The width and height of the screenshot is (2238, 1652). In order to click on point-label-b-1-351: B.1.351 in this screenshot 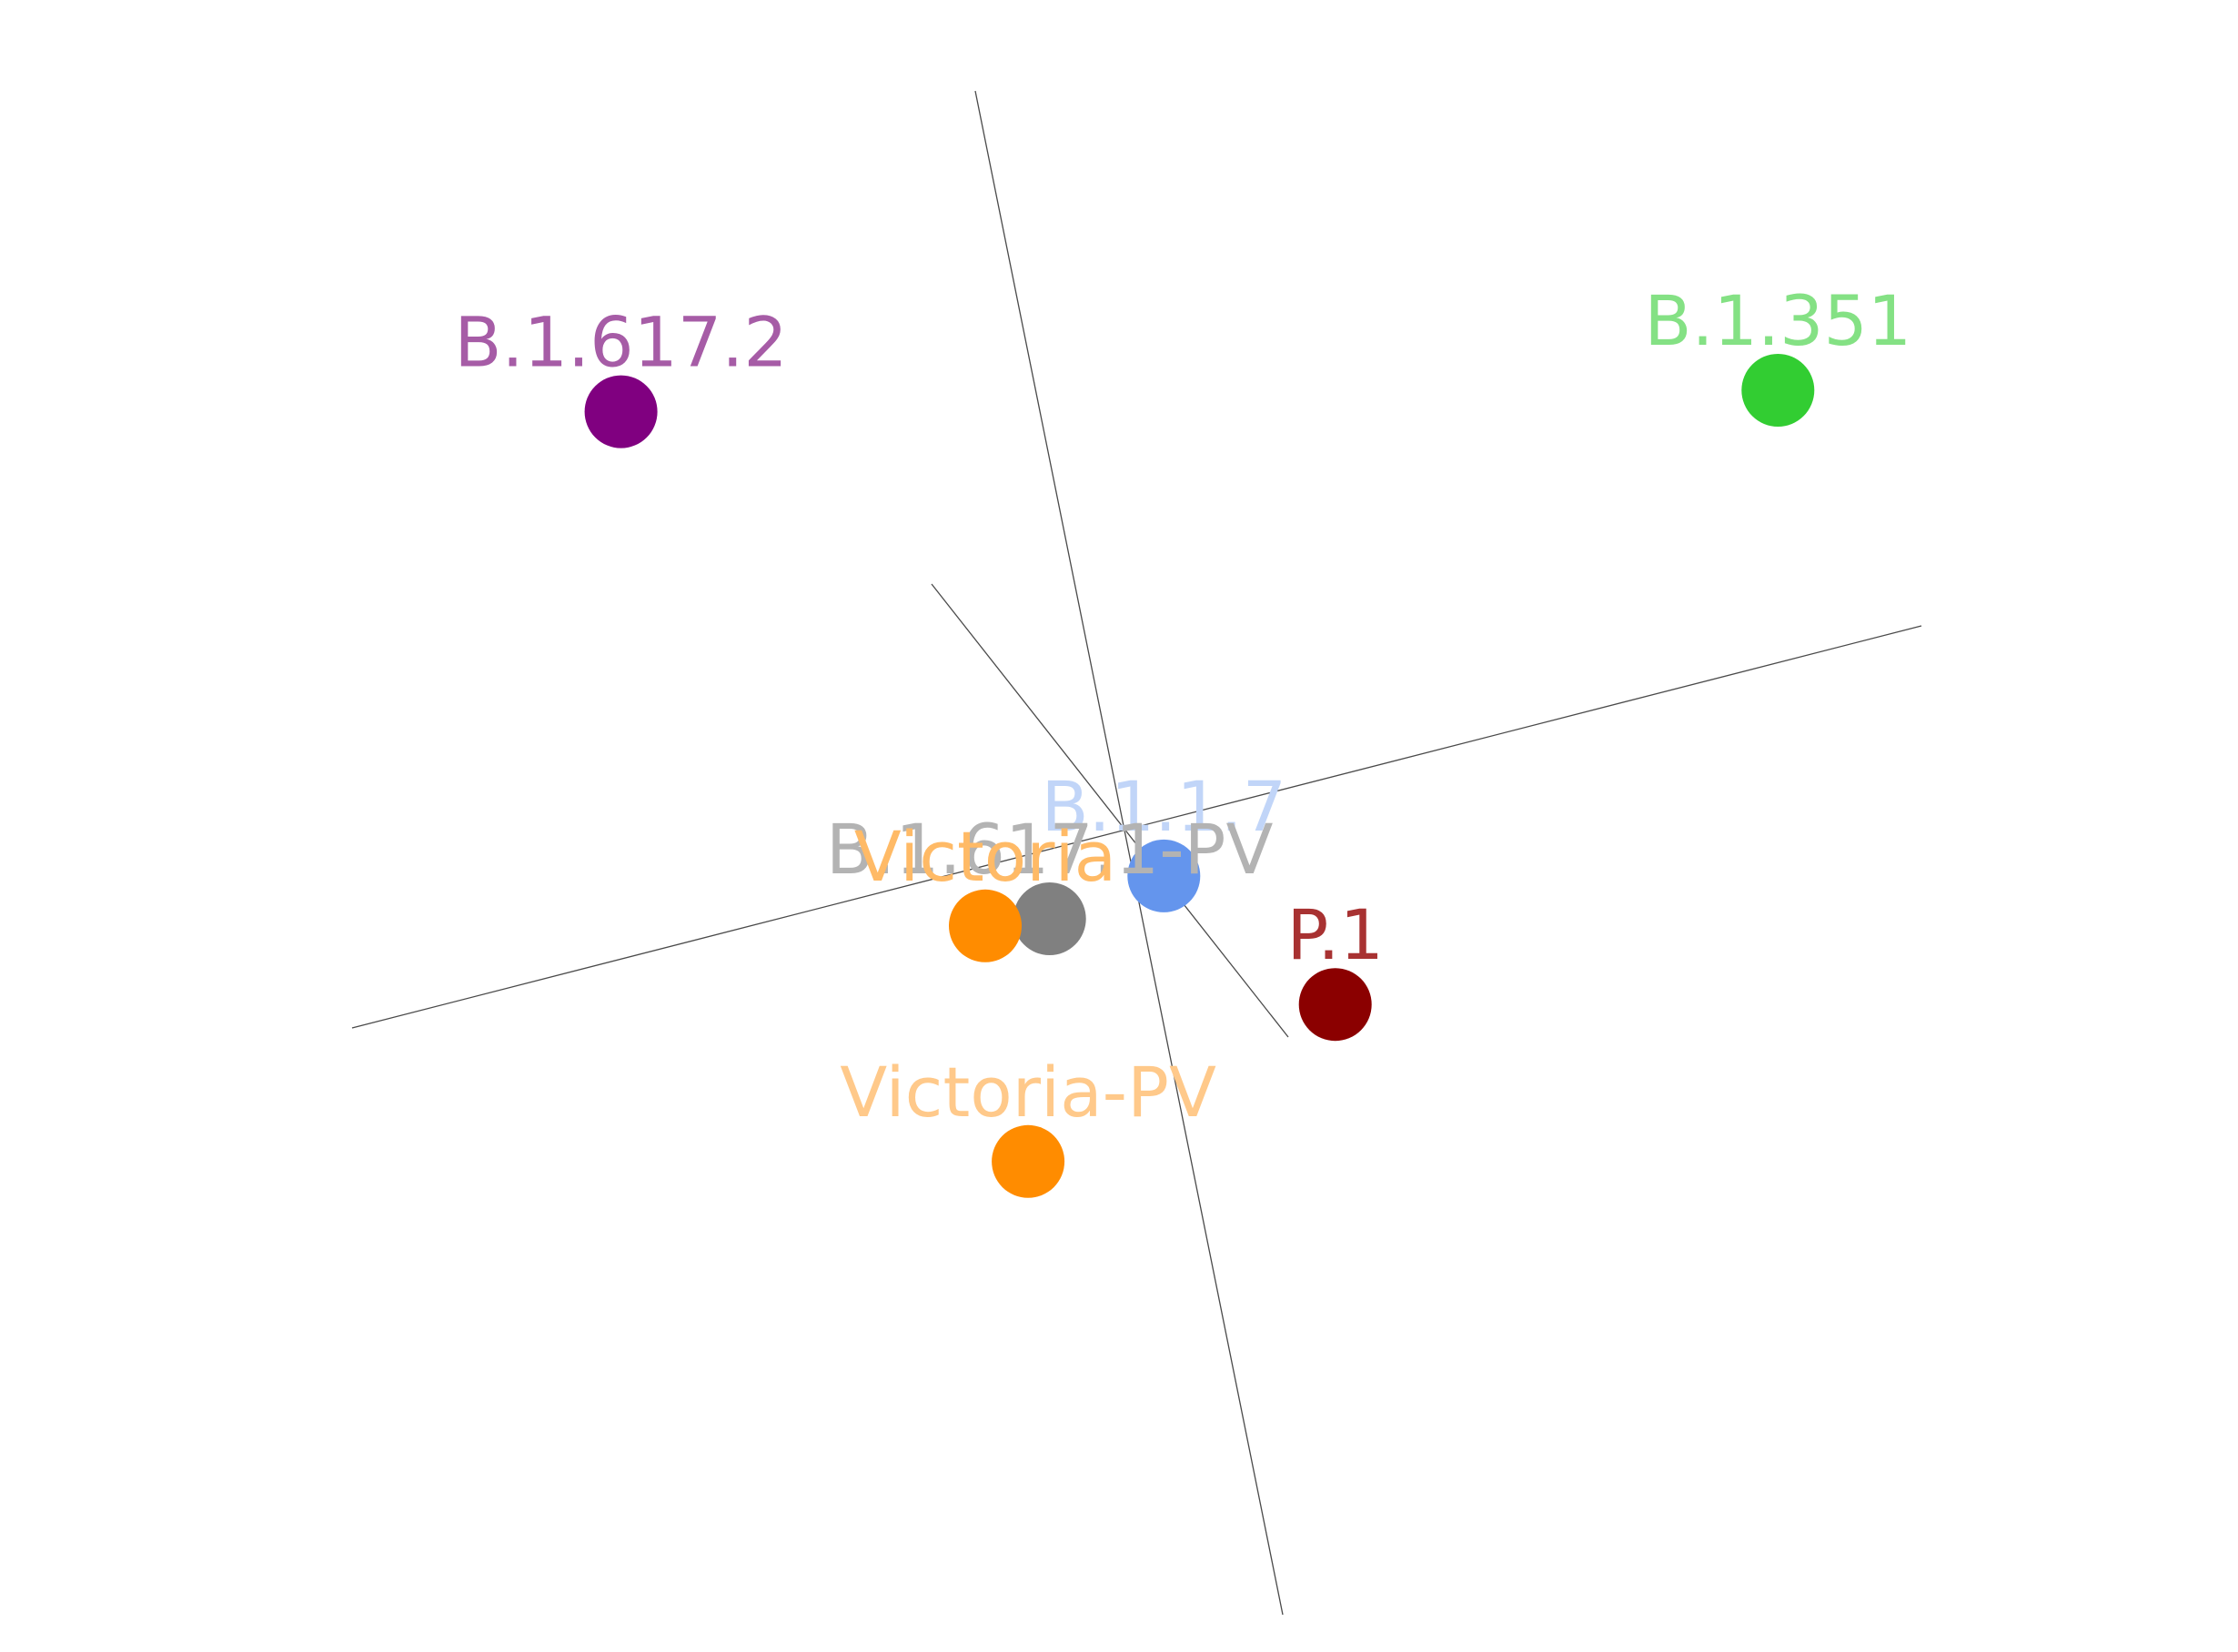, I will do `click(1778, 320)`.